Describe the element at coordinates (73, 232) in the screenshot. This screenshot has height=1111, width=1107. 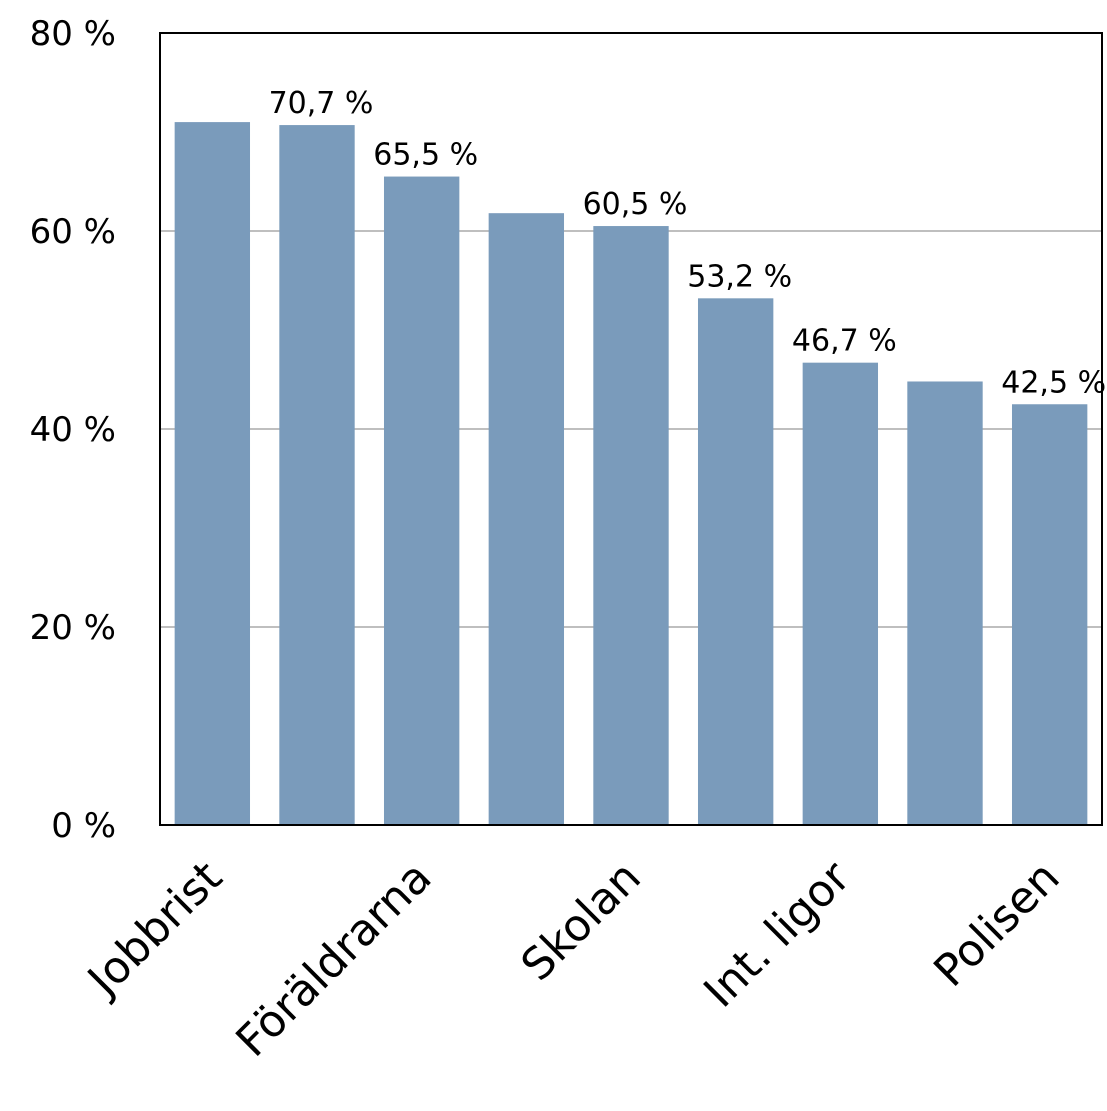
I see `y-tick-label: 60 %` at that location.